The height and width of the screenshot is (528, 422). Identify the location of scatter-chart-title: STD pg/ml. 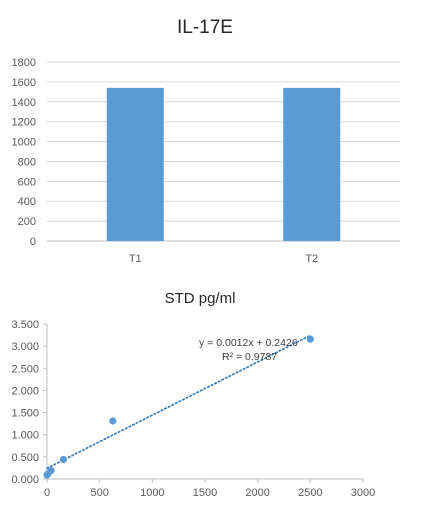
(200, 298).